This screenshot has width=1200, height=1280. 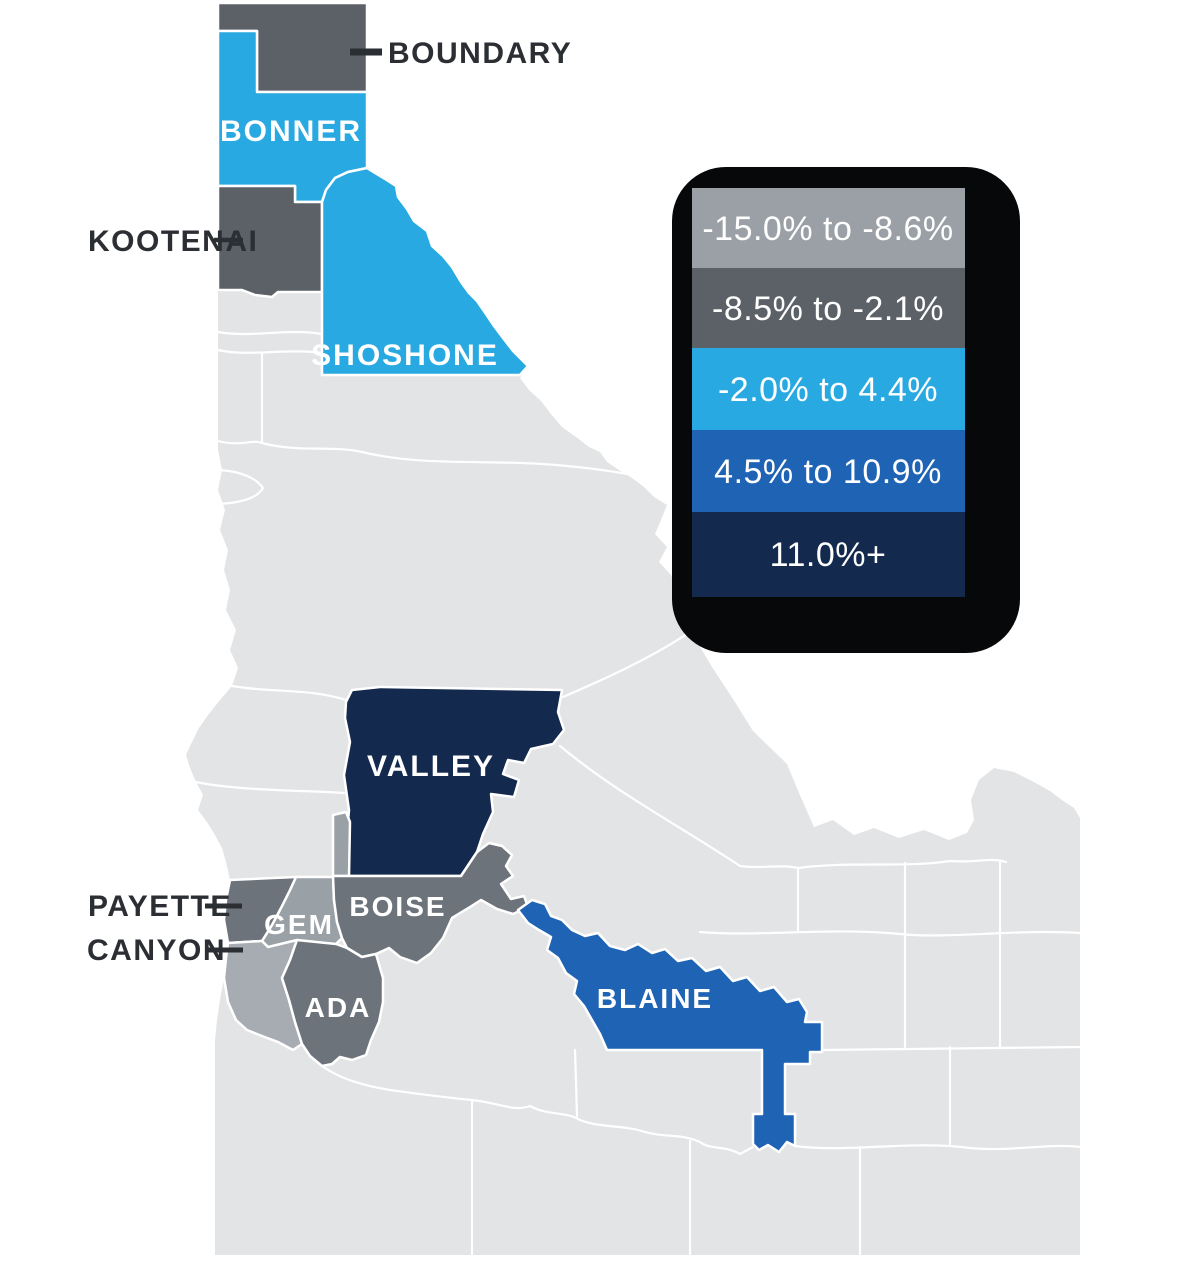 I want to click on county-ada, so click(x=332, y=1003).